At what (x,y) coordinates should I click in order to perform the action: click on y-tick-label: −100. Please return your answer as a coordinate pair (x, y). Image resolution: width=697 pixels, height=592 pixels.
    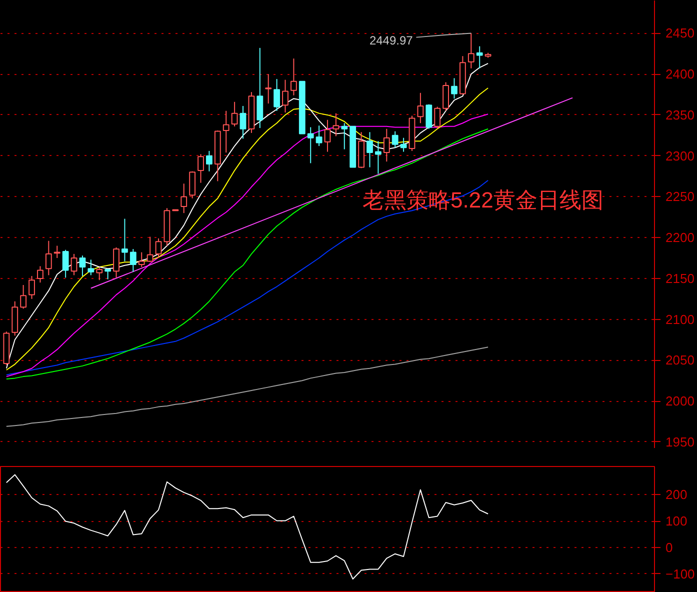
    Looking at the image, I should click on (680, 574).